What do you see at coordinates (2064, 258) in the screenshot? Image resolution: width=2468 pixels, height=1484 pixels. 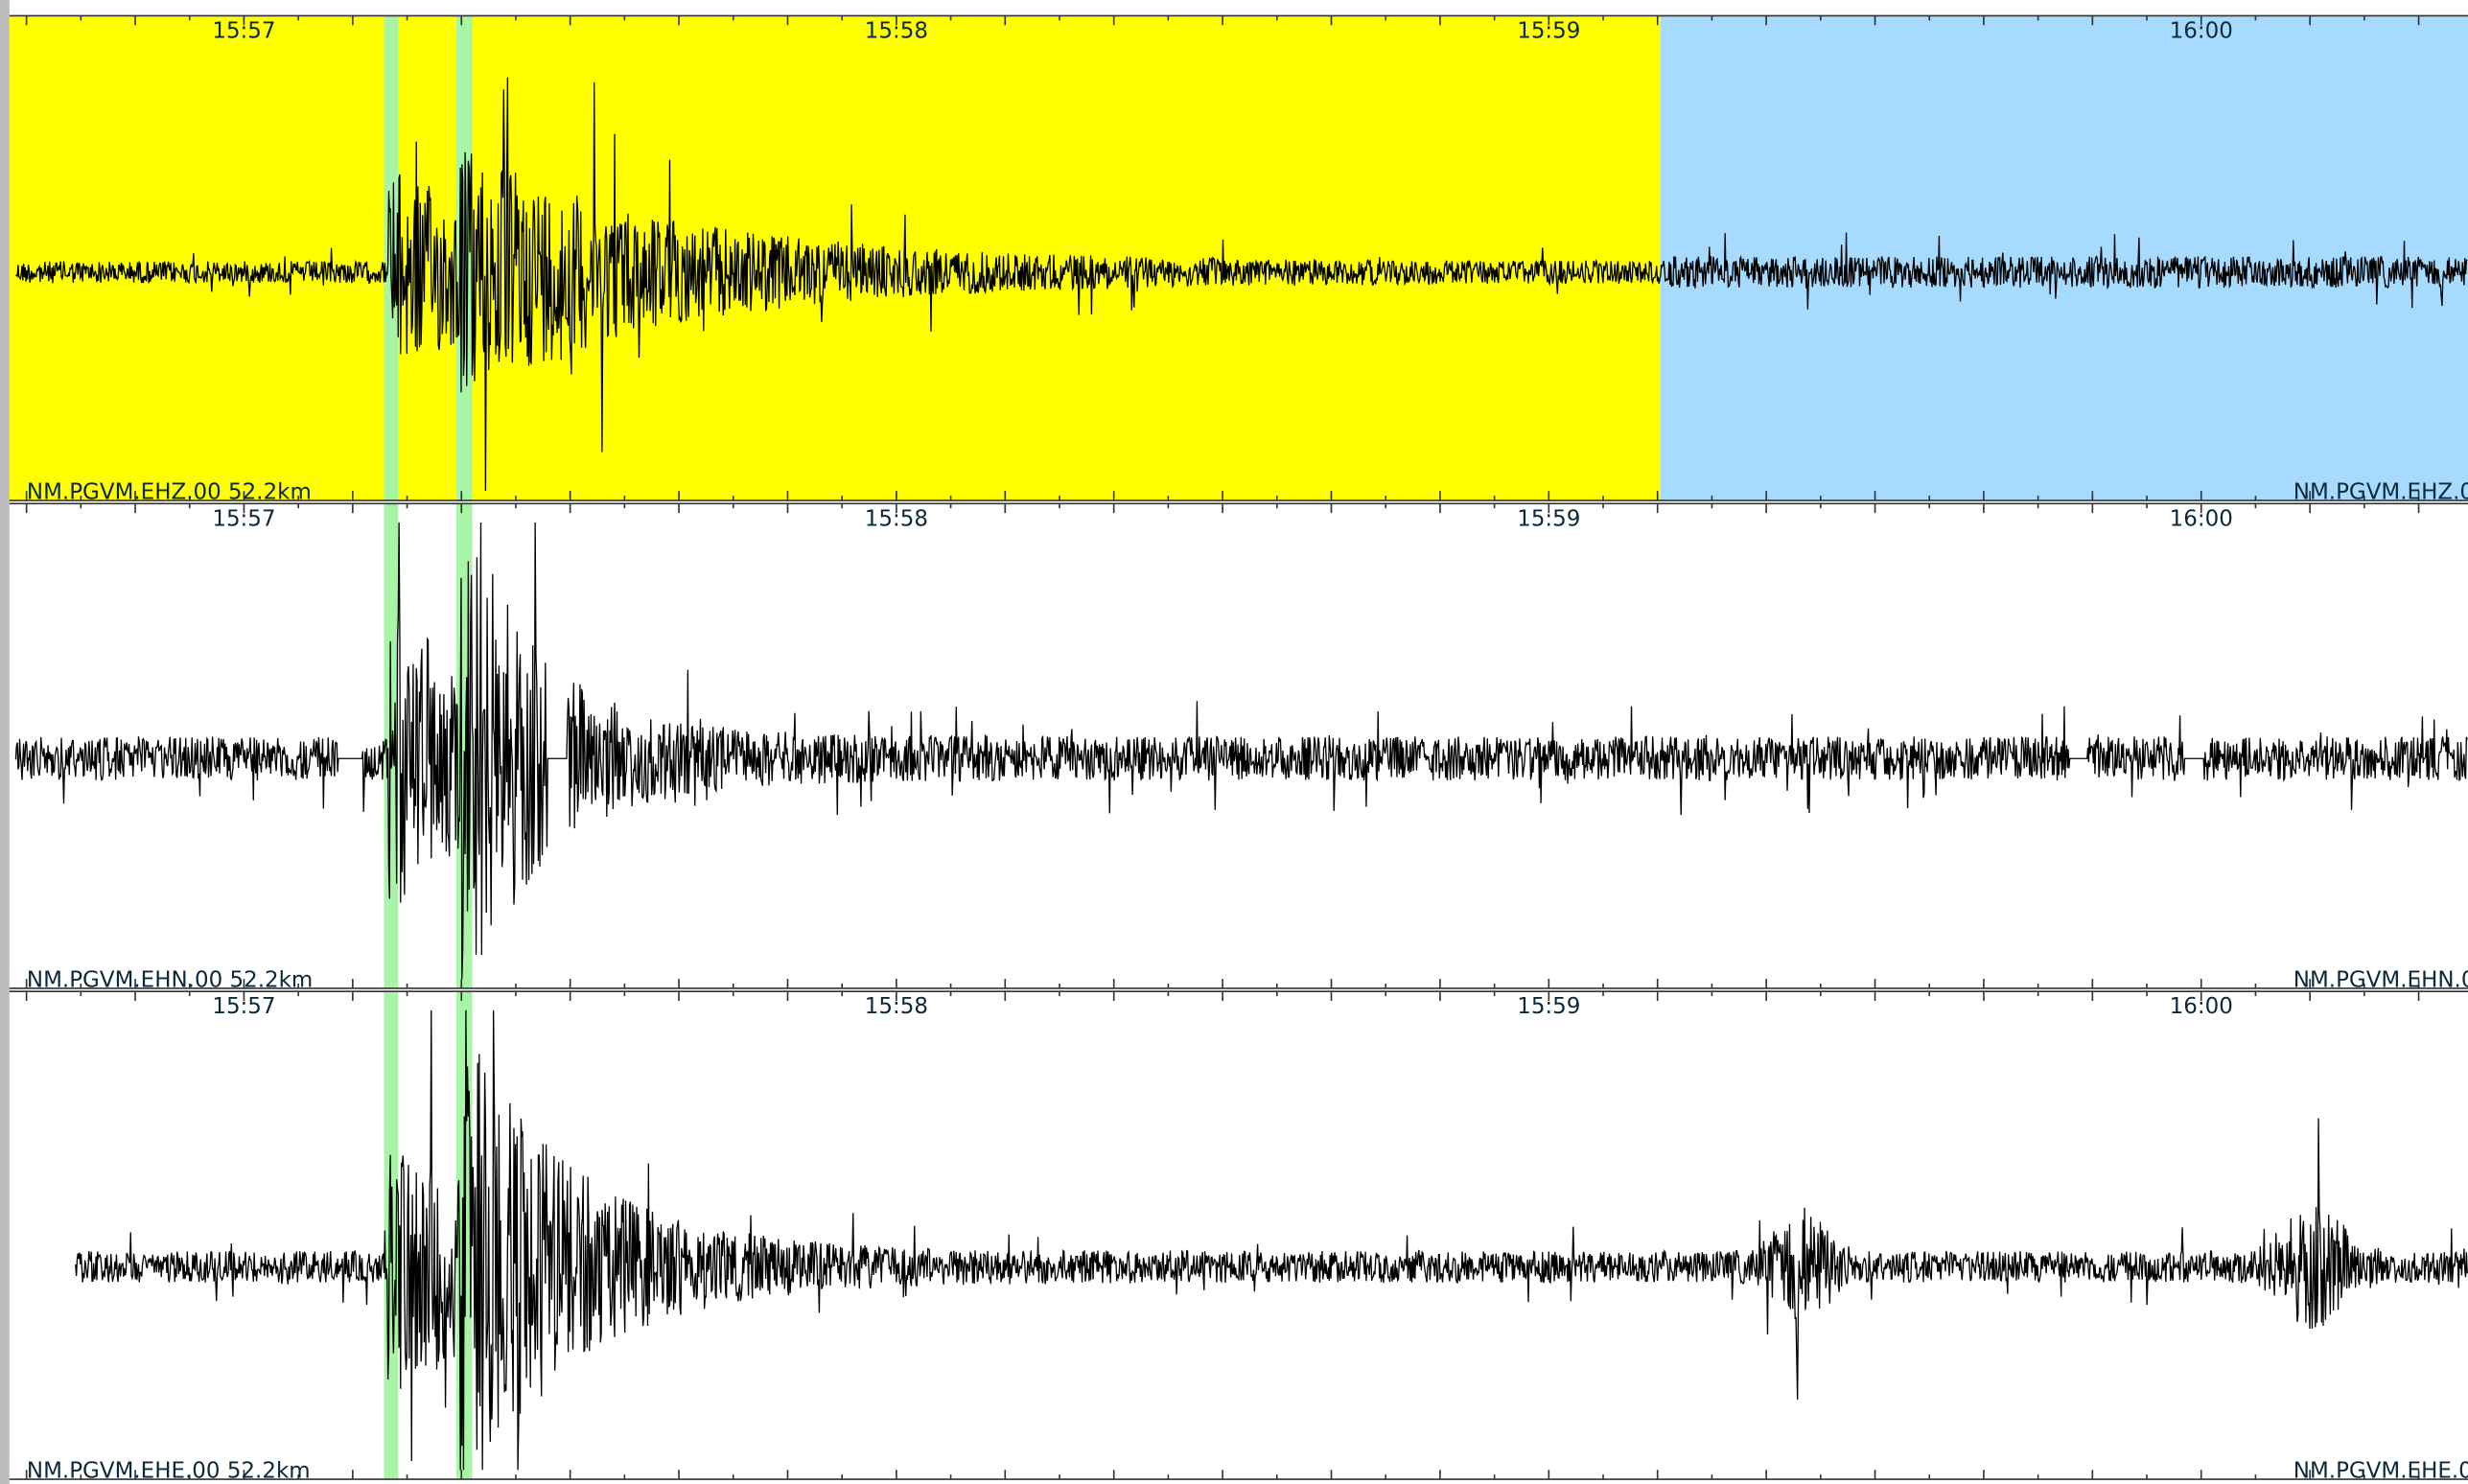 I see `window-highlight` at bounding box center [2064, 258].